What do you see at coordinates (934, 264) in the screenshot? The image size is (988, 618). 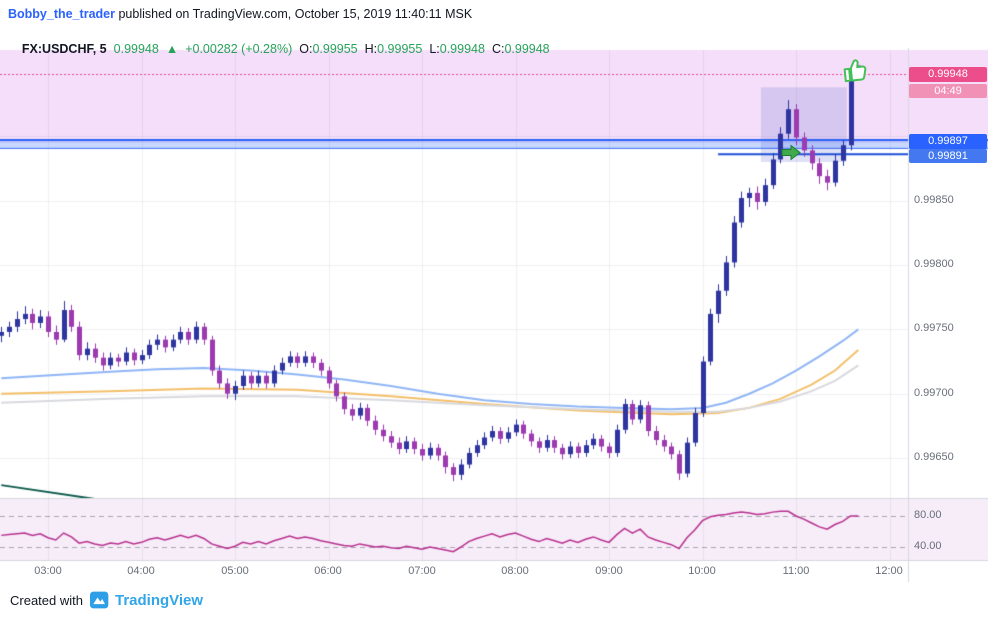 I see `price-axis-label: 0.99800` at bounding box center [934, 264].